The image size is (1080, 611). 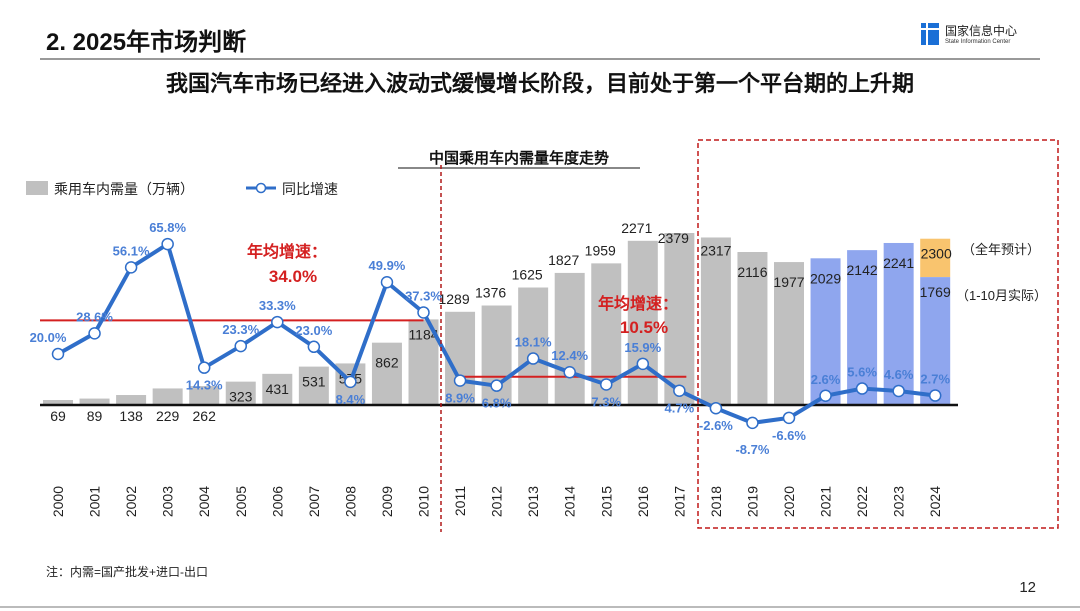 I want to click on logo-text-cn: 国家信息中心, so click(x=981, y=31).